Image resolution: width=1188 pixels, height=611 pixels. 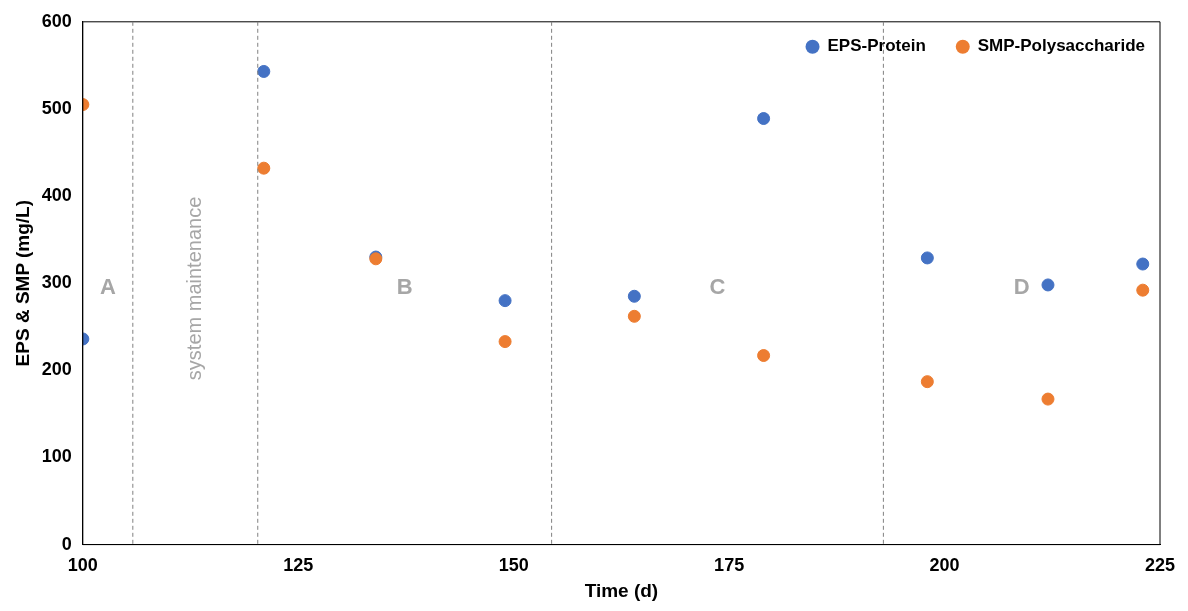 I want to click on y-tick-label: 100, so click(x=56, y=456).